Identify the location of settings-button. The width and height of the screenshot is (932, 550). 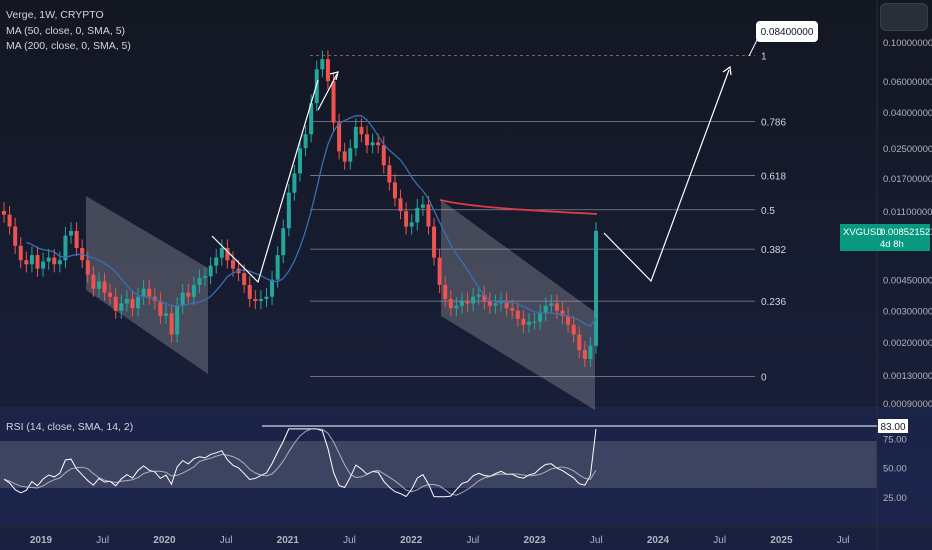
(904, 17).